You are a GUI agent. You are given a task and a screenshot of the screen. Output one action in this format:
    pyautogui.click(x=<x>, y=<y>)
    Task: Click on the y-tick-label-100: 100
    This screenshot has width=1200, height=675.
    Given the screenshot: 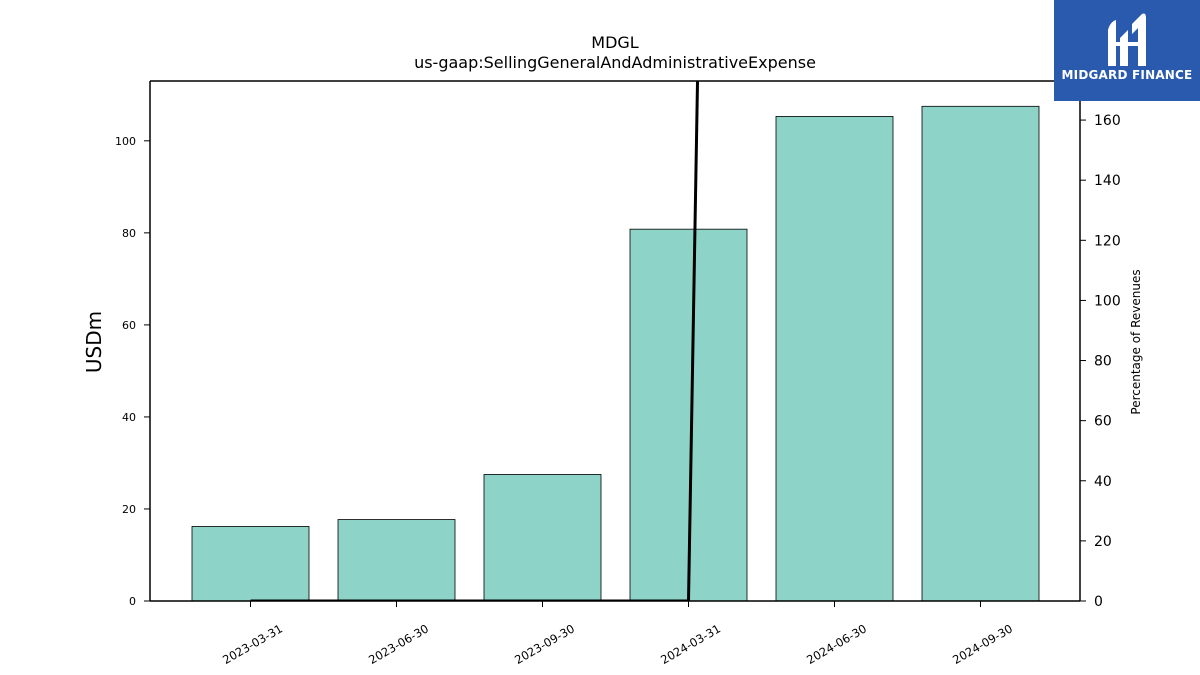 What is the action you would take?
    pyautogui.click(x=125, y=141)
    